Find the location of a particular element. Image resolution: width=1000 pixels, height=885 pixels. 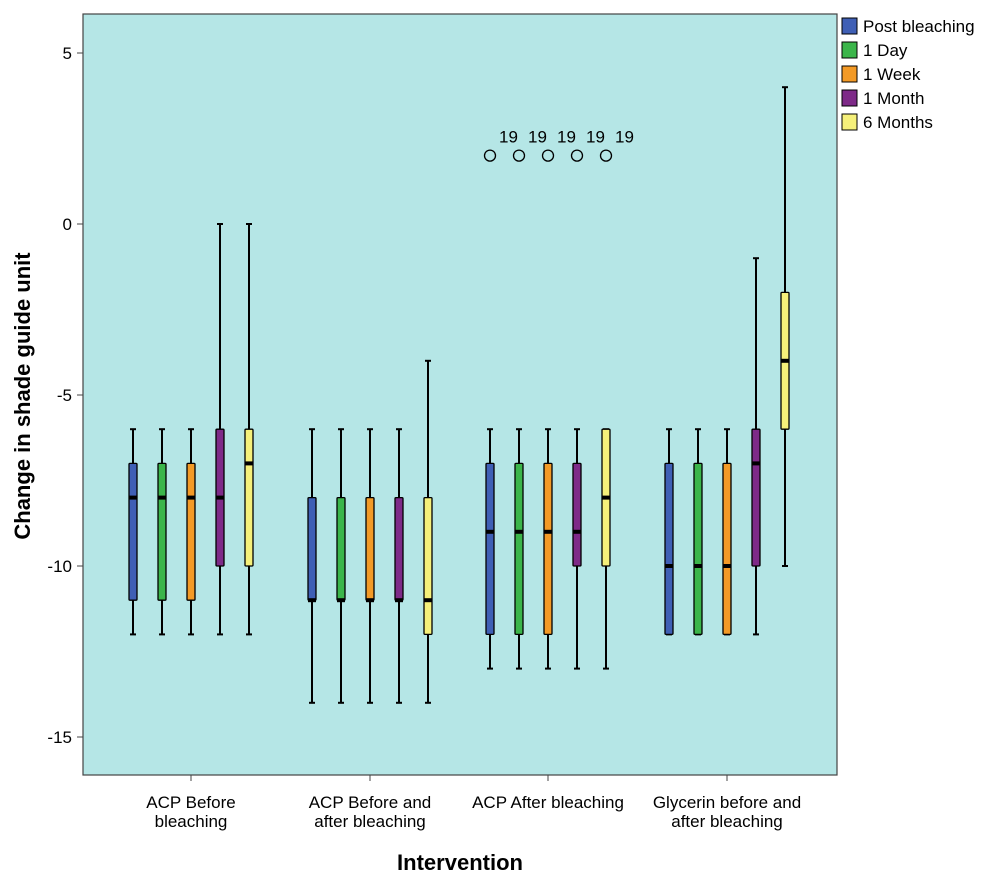

legend-item: 1 Day is located at coordinates (874, 50).